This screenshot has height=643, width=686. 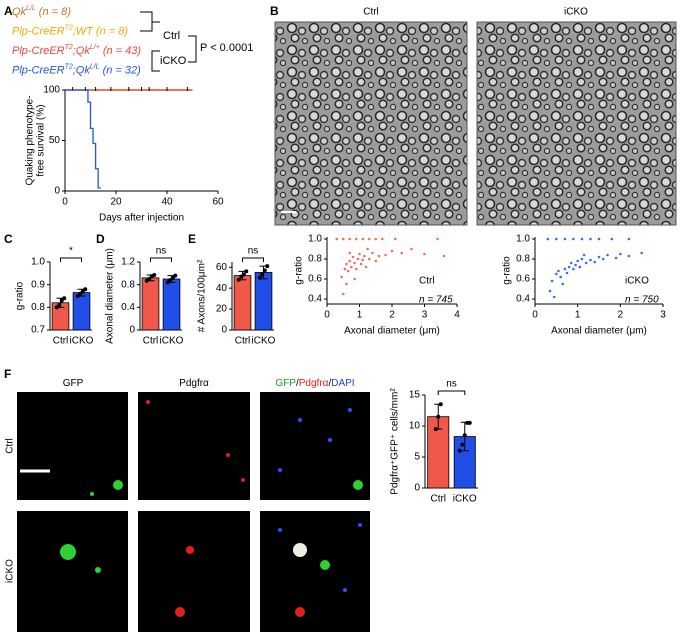 I want to click on name-part: ;Qk, so click(x=82, y=51).